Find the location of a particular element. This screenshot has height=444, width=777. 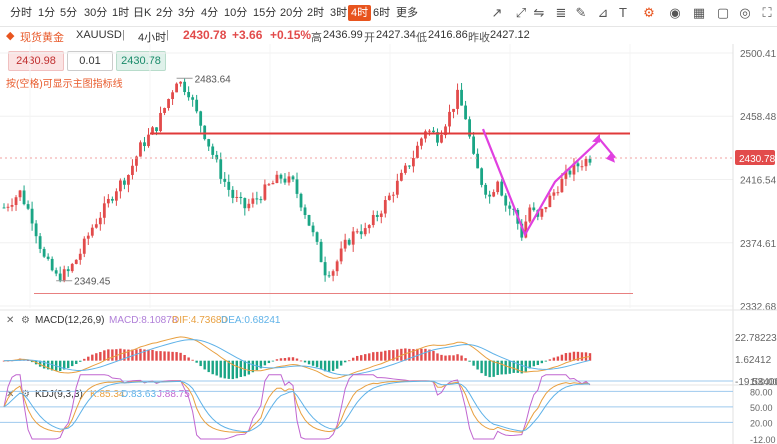

macd-value: MACD:8.10878 is located at coordinates (143, 320).